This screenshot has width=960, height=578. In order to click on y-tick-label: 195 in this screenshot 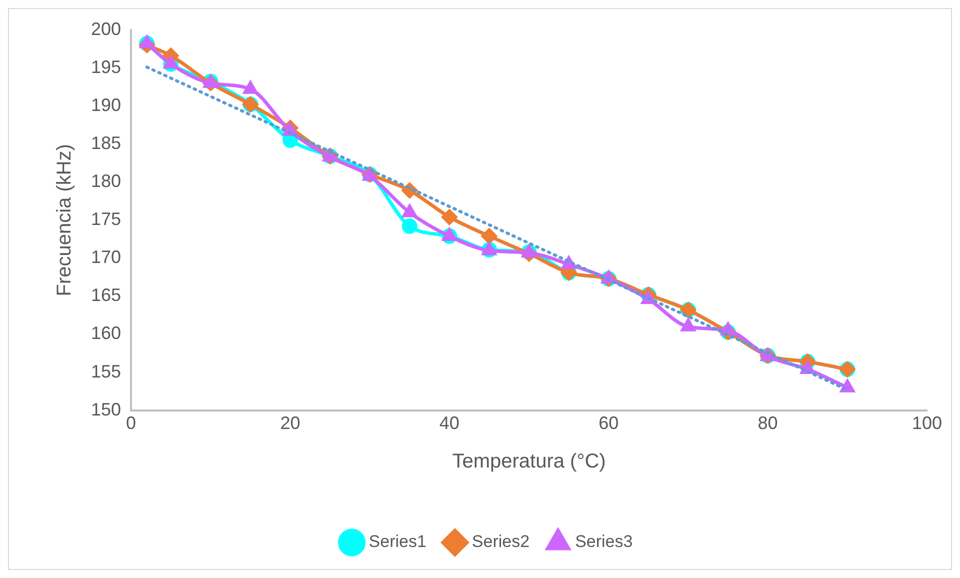, I will do `click(106, 66)`.